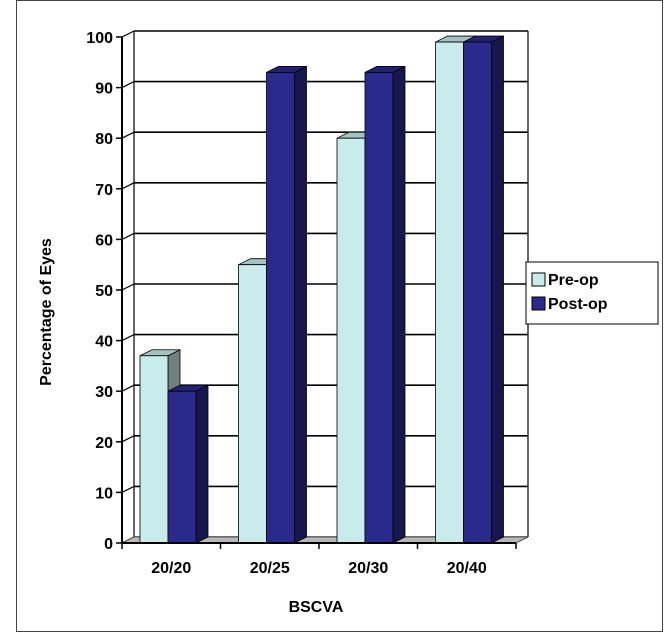 The height and width of the screenshot is (633, 666). I want to click on legend-label-post-op: Post-op, so click(578, 304).